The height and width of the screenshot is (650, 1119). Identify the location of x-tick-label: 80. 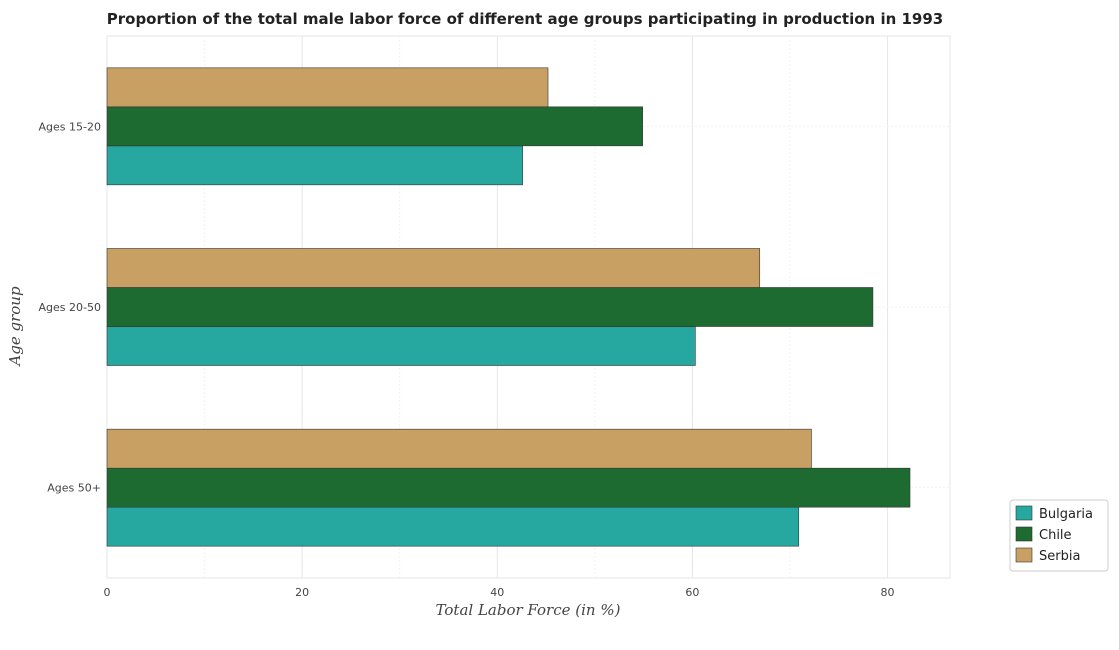
(888, 592).